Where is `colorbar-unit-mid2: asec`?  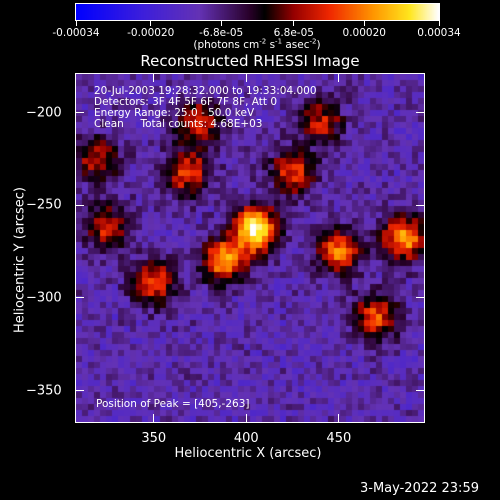
colorbar-unit-mid2: asec is located at coordinates (296, 45).